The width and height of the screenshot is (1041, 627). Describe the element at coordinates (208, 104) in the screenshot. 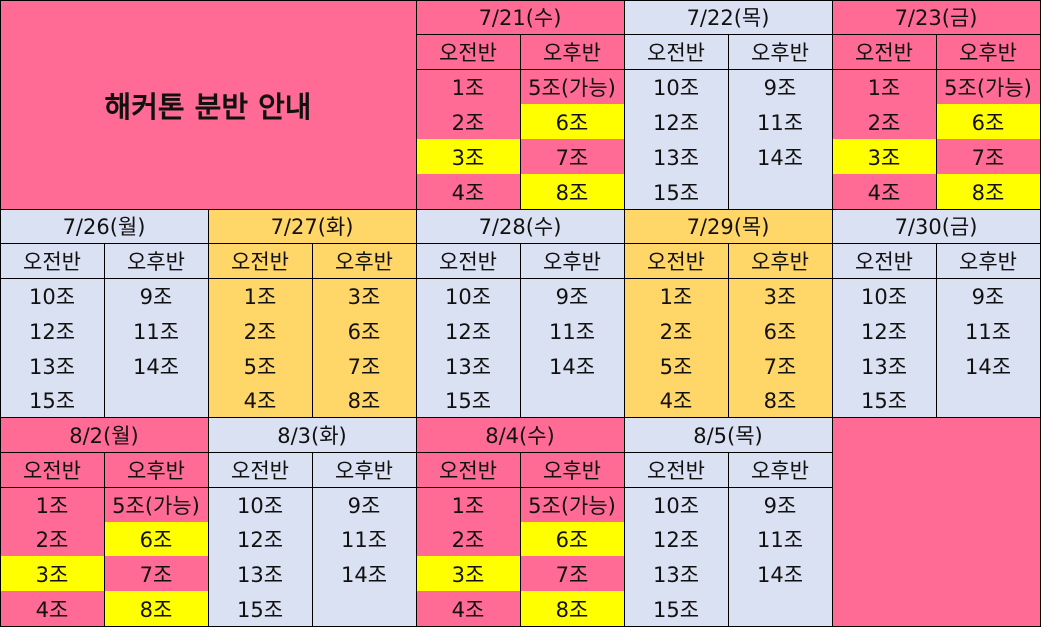

I see `page-title: 해커톤 분반 안내` at that location.